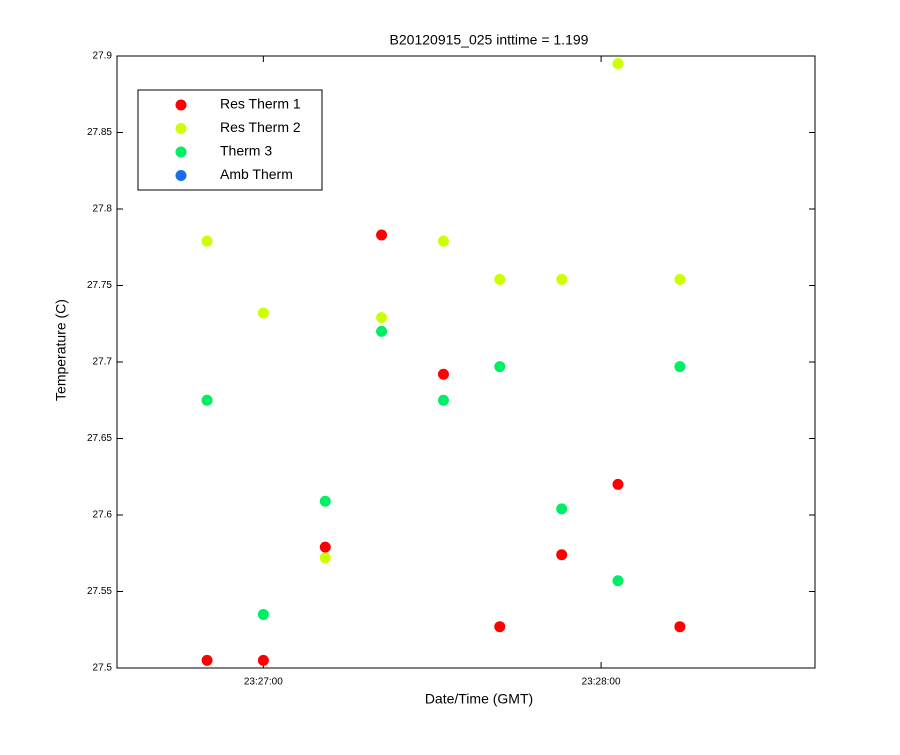  I want to click on y-tick-label: 27.85, so click(99, 132).